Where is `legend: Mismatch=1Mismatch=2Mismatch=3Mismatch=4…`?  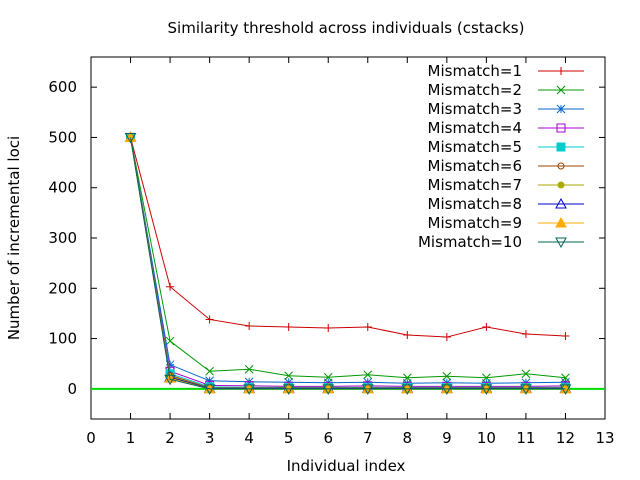
legend: Mismatch=1Mismatch=2Mismatch=3Mismatch=4… is located at coordinates (501, 156).